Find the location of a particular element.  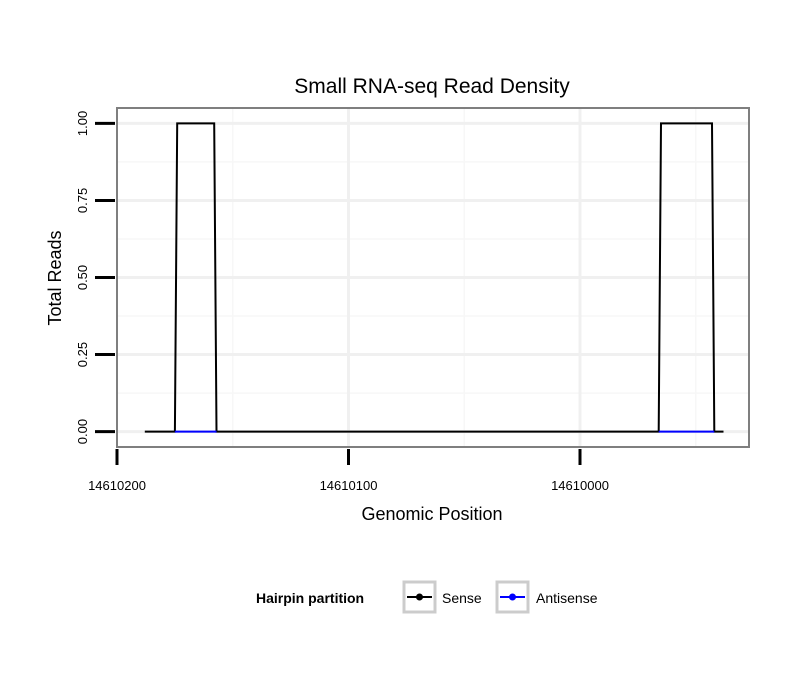

y-tick-label: 1.00 is located at coordinates (82, 123).